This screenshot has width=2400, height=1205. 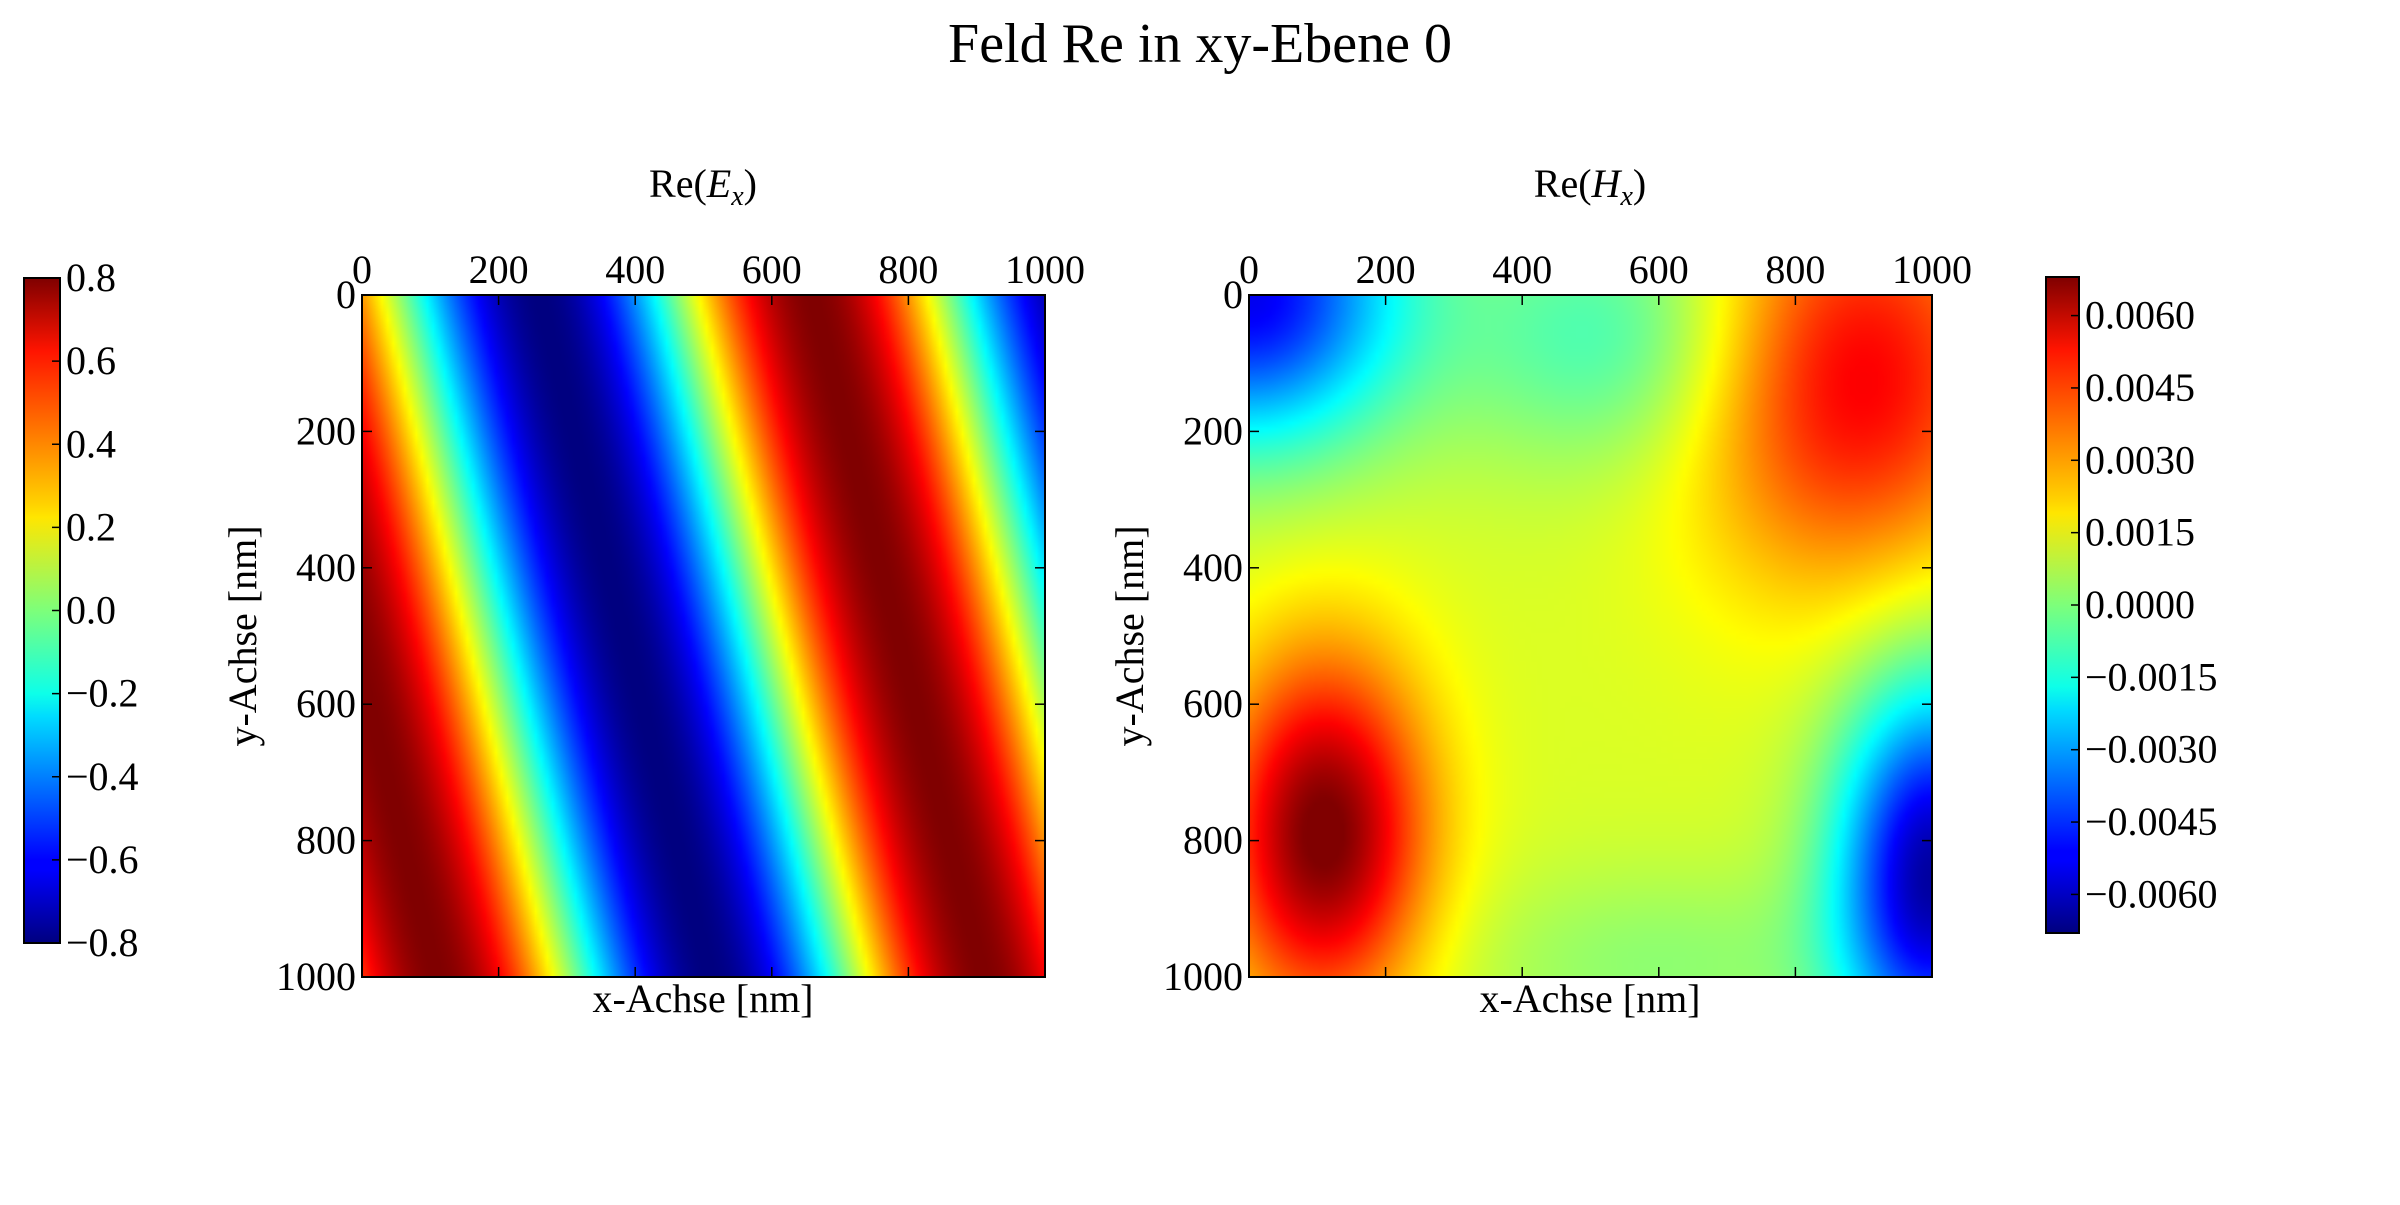 I want to click on colorbar-ex: 0.8 0.6 0.4 0.2 0.0 −0.2 −0.4 −0.6 −0.8, so click(x=81, y=610).